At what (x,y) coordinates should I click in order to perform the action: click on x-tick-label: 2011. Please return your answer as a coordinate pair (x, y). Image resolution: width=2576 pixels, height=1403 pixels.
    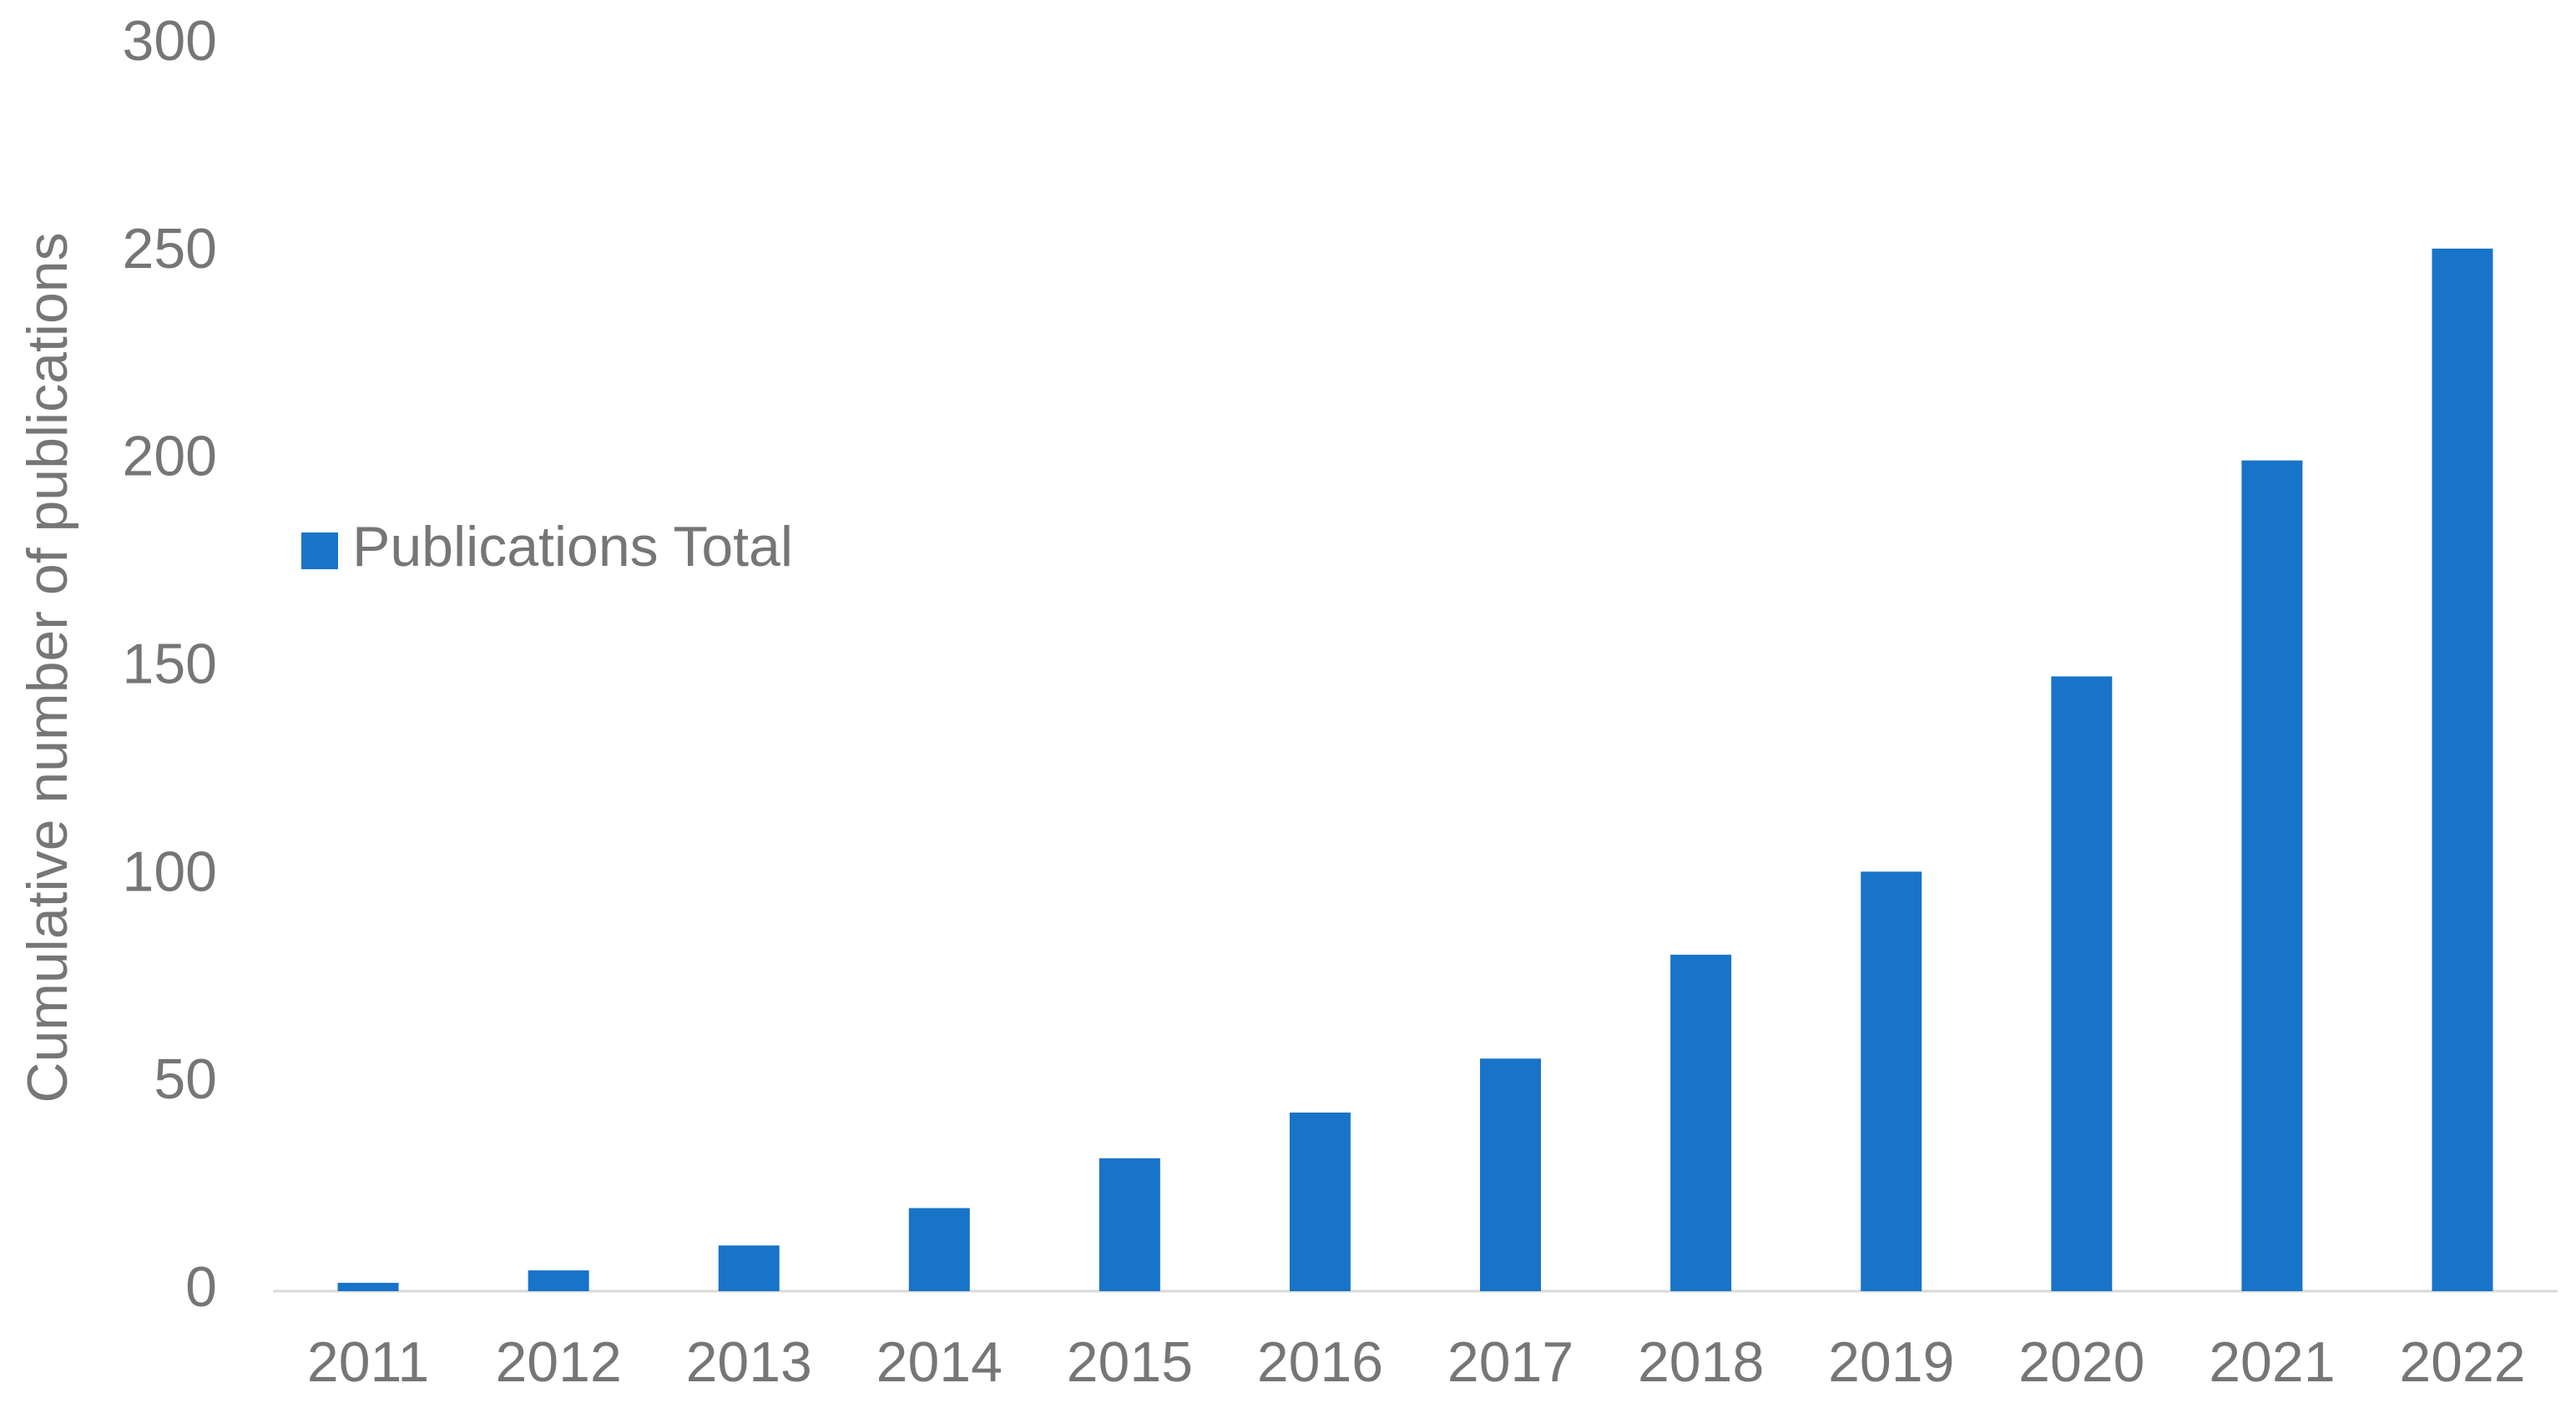
    Looking at the image, I should click on (368, 1362).